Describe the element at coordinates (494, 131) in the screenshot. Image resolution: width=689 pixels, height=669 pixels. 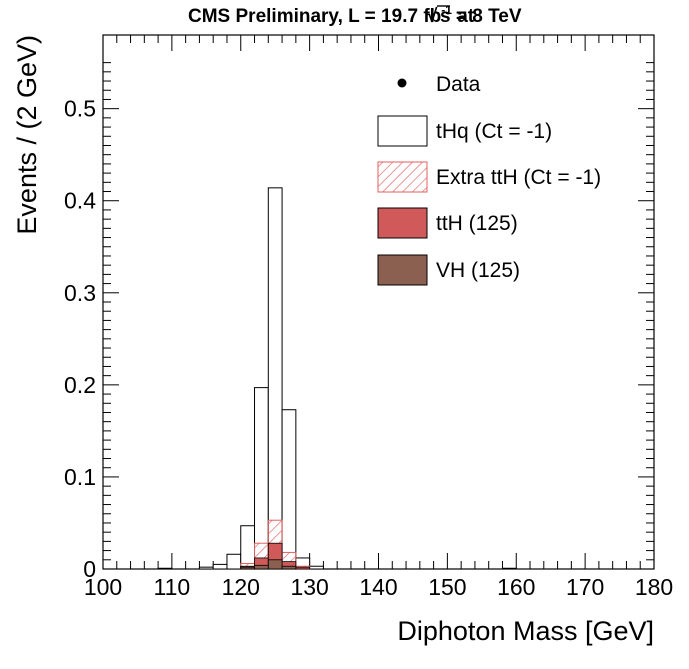
I see `legend-label-thq: tHq (Ct = -1)` at that location.